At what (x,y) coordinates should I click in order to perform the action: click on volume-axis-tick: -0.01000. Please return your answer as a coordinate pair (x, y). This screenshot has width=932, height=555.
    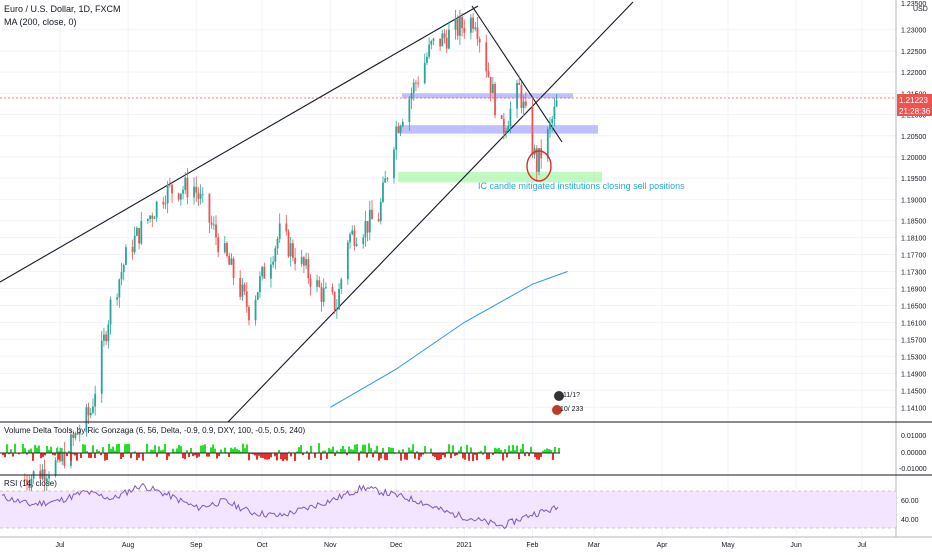
    Looking at the image, I should click on (913, 469).